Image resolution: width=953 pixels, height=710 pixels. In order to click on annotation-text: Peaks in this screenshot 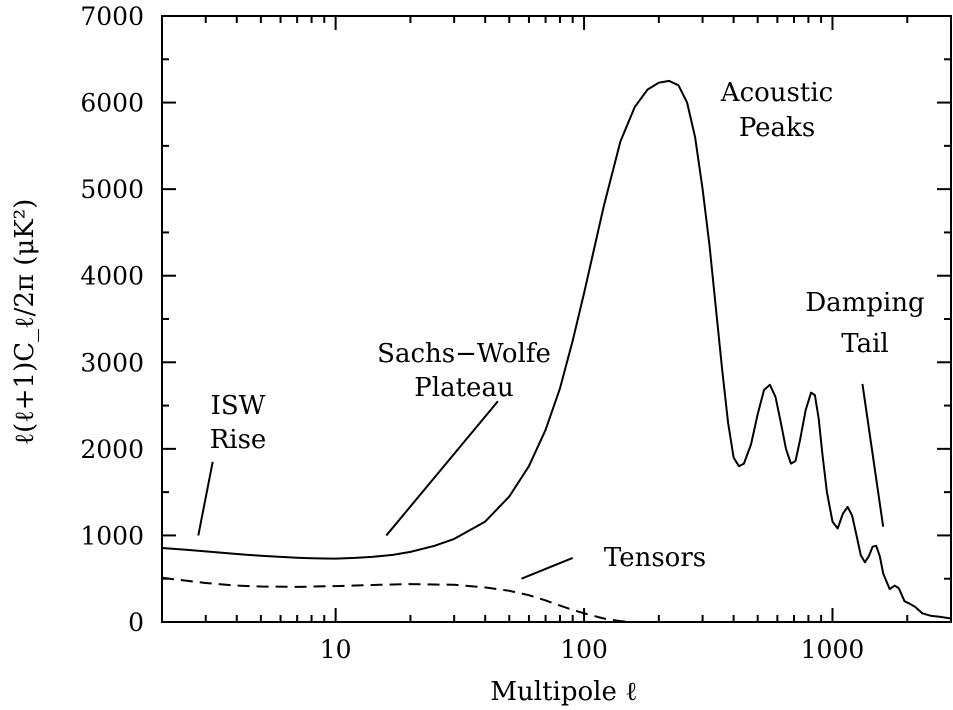, I will do `click(777, 128)`.